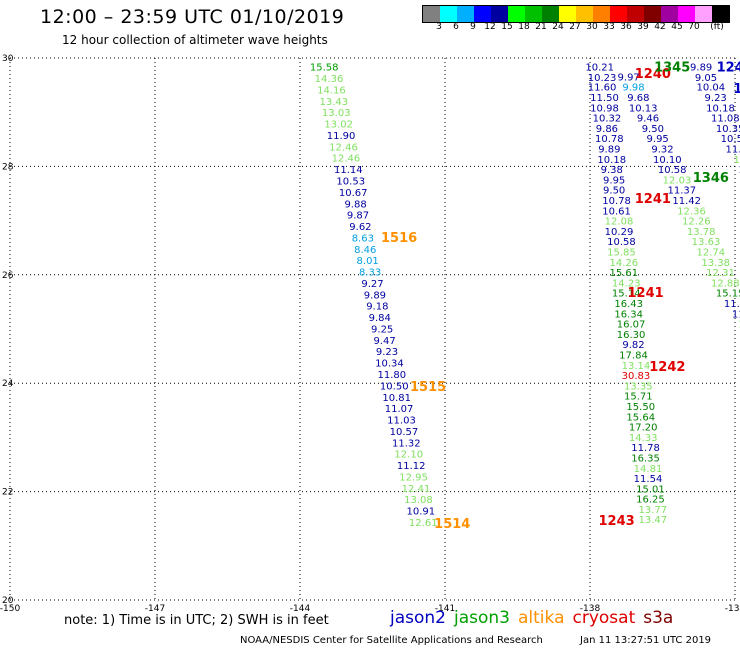  I want to click on swh-value: 10.21, so click(599, 68).